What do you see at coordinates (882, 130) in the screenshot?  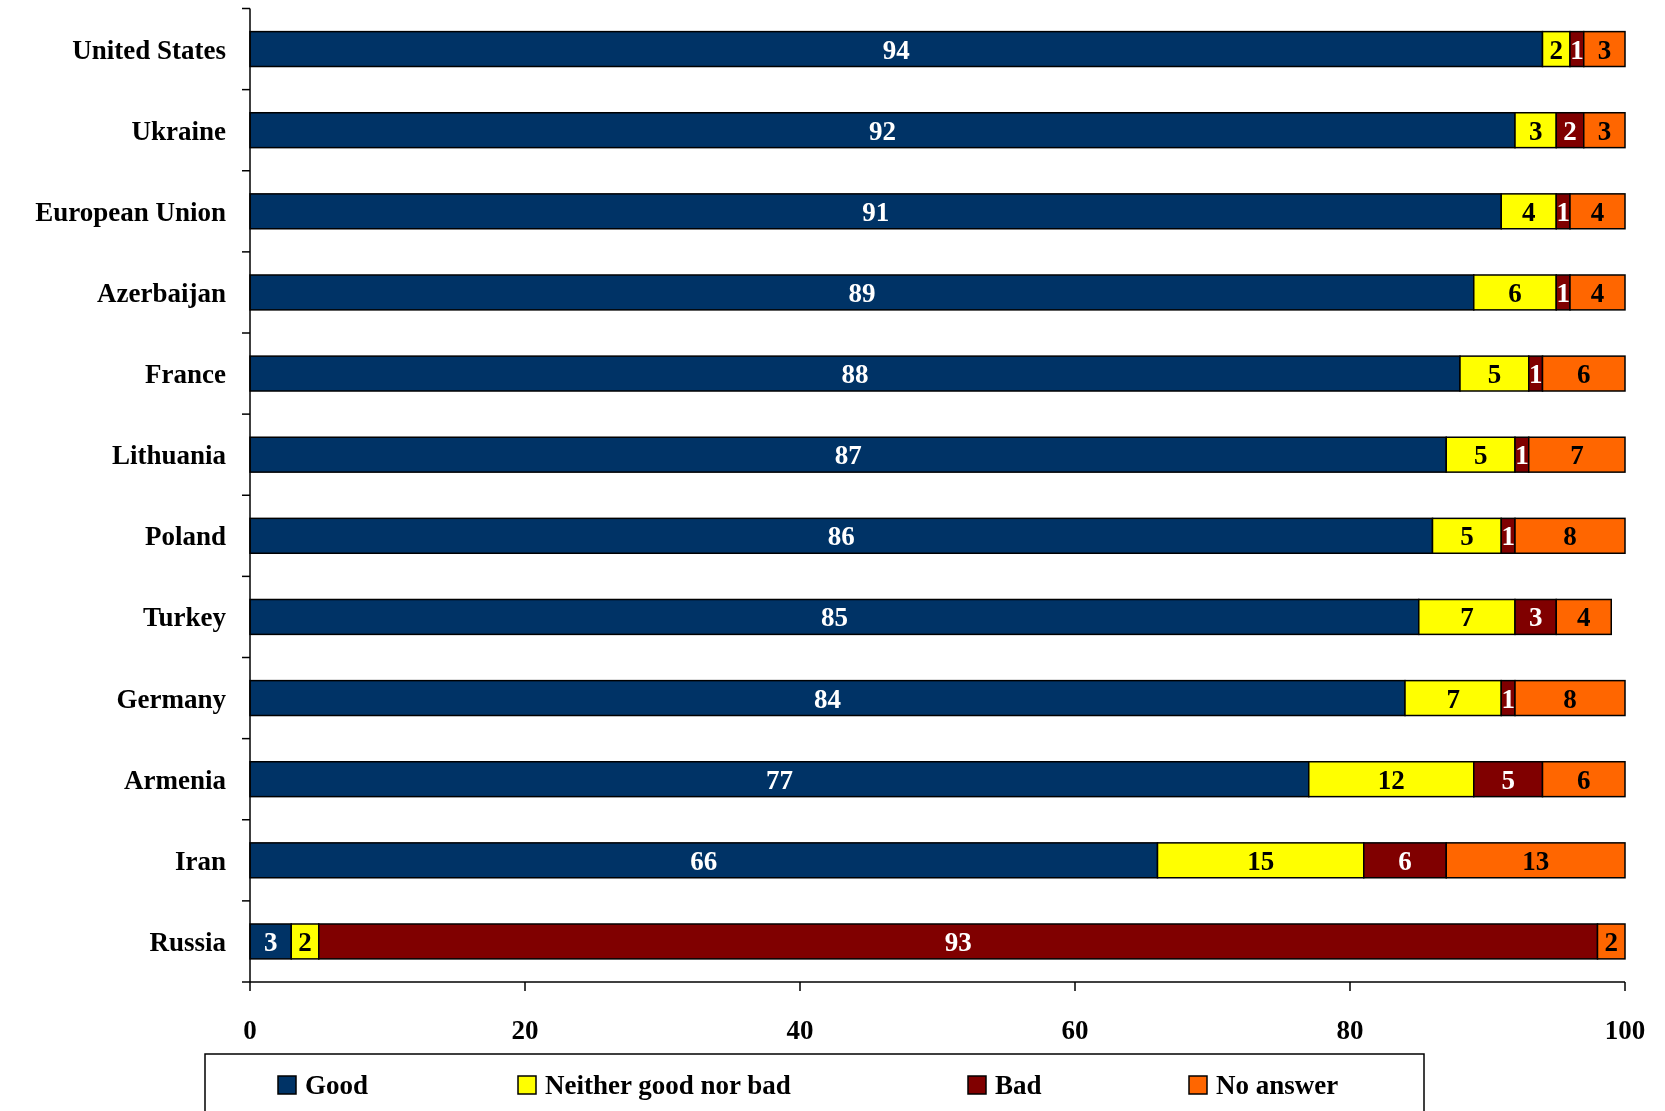 I see `data-label: 92` at bounding box center [882, 130].